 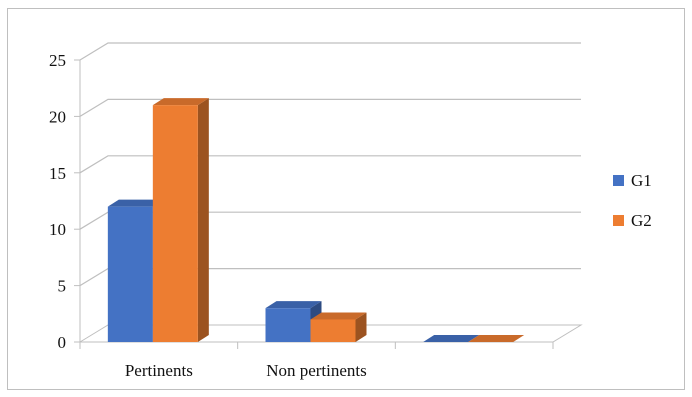 What do you see at coordinates (641, 180) in the screenshot?
I see `legend-label-g1: G1` at bounding box center [641, 180].